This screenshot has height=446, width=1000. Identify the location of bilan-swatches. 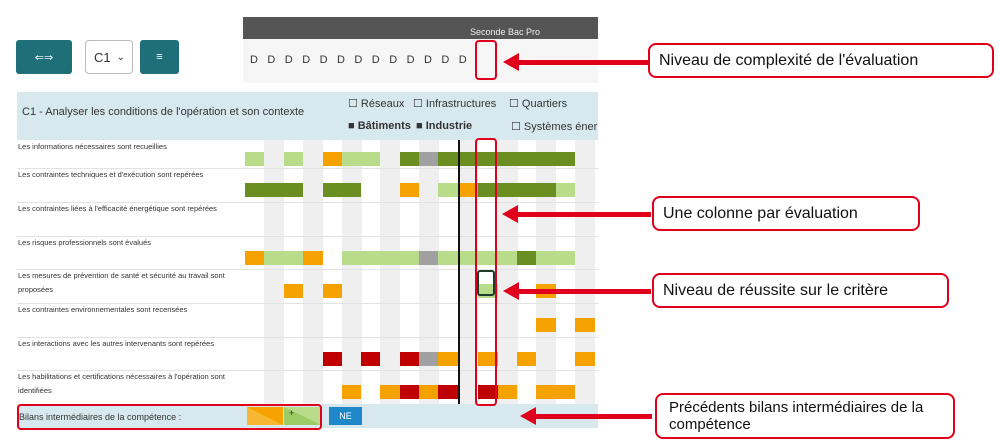
(284, 416).